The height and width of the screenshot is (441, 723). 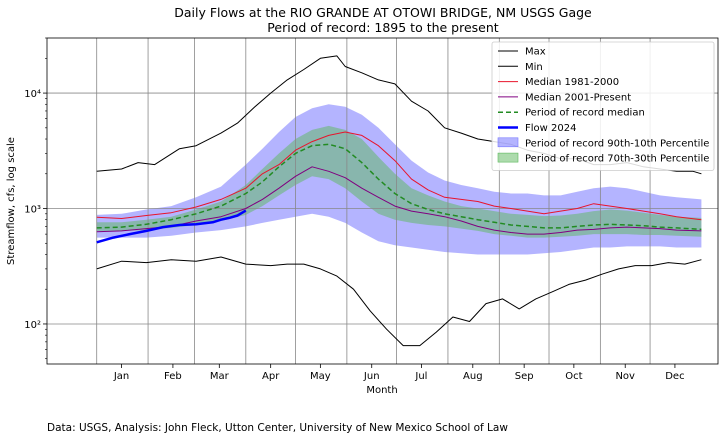 What do you see at coordinates (625, 376) in the screenshot?
I see `x-tick-label: Nov` at bounding box center [625, 376].